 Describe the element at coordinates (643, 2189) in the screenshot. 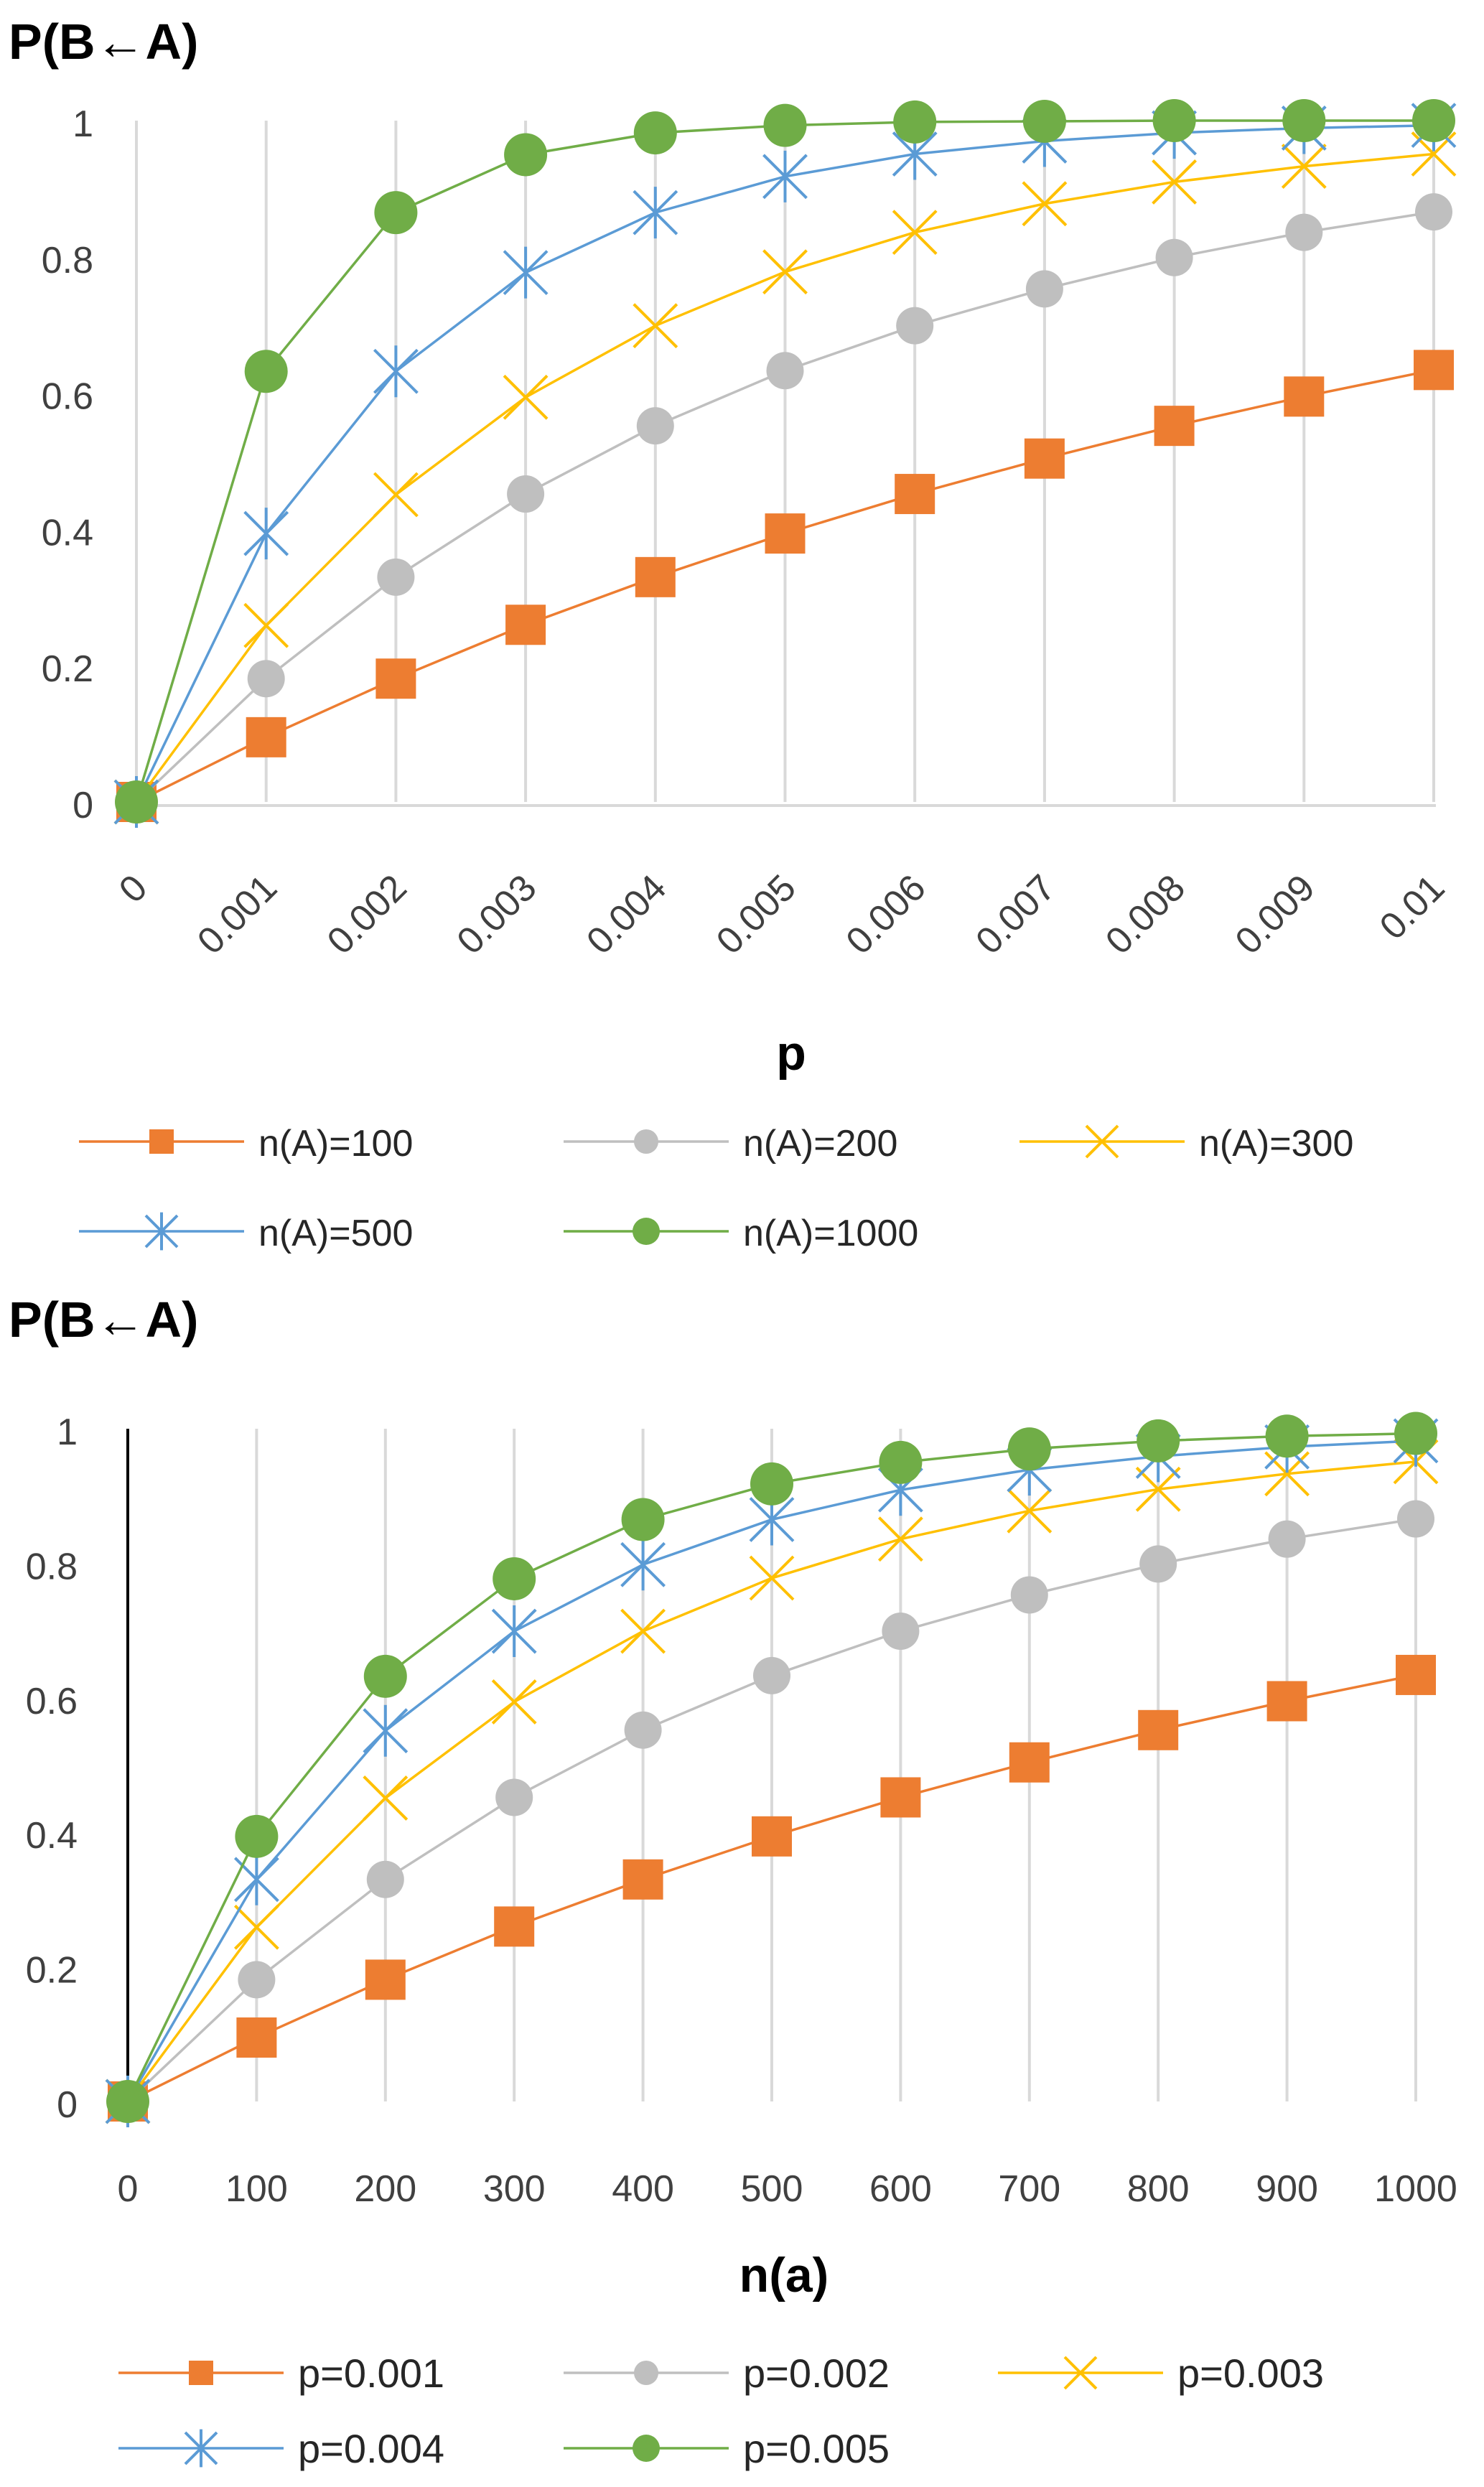

I see `chart-2-x-tick-label: 400` at that location.